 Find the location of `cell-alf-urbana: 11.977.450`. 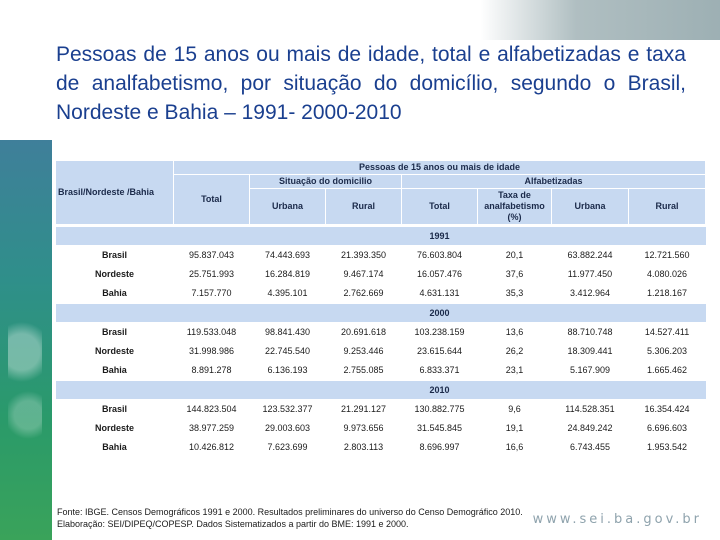

cell-alf-urbana: 11.977.450 is located at coordinates (590, 273).